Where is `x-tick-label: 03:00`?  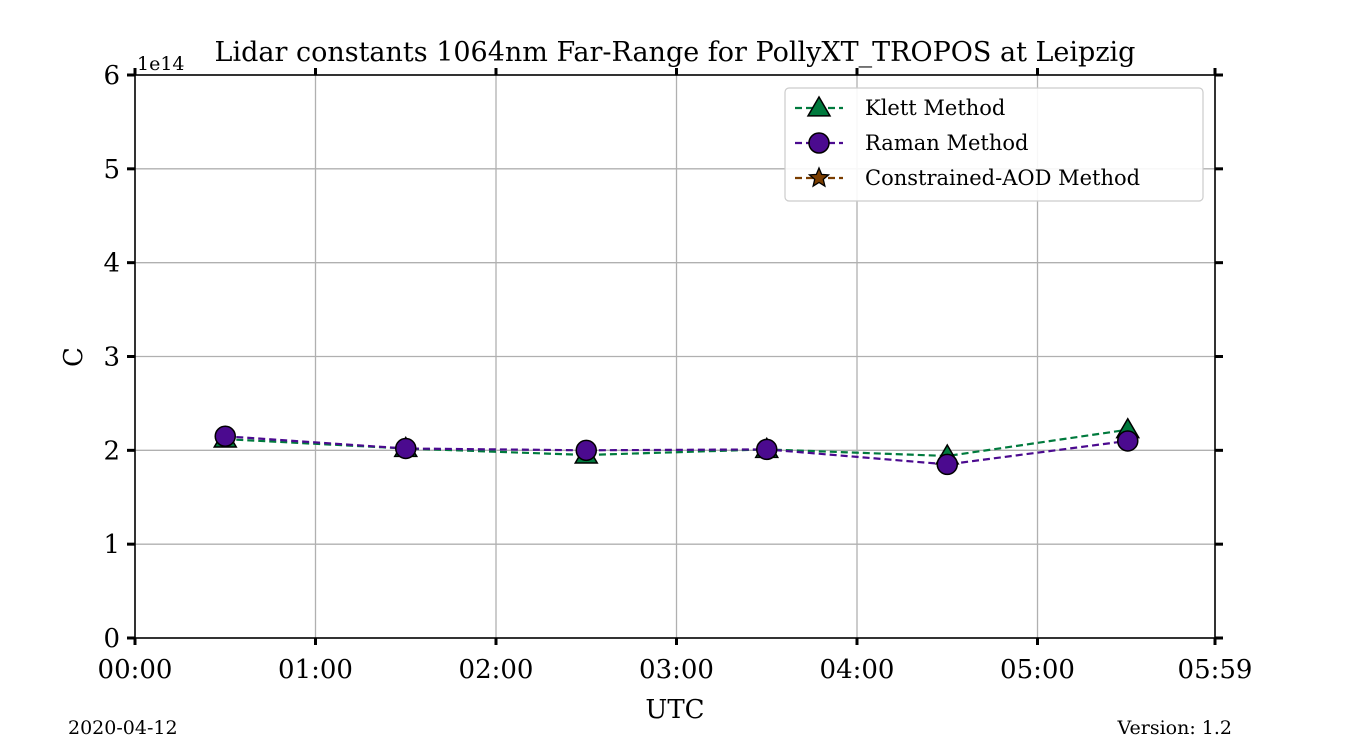 x-tick-label: 03:00 is located at coordinates (676, 670).